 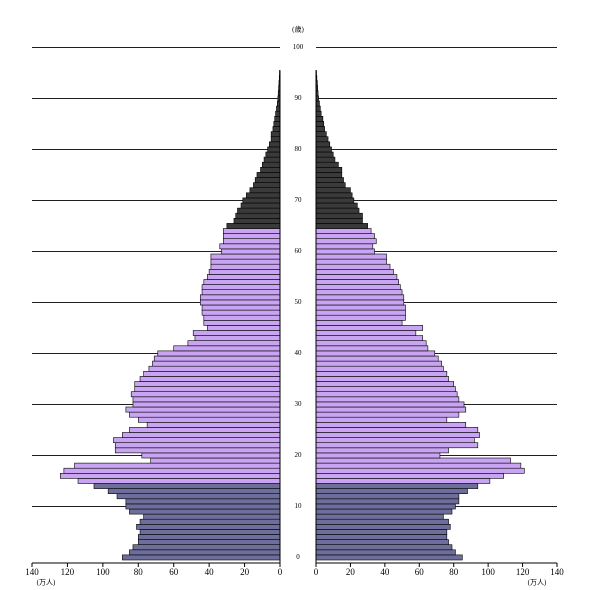 I want to click on x-tick-label: 0, so click(x=280, y=572).